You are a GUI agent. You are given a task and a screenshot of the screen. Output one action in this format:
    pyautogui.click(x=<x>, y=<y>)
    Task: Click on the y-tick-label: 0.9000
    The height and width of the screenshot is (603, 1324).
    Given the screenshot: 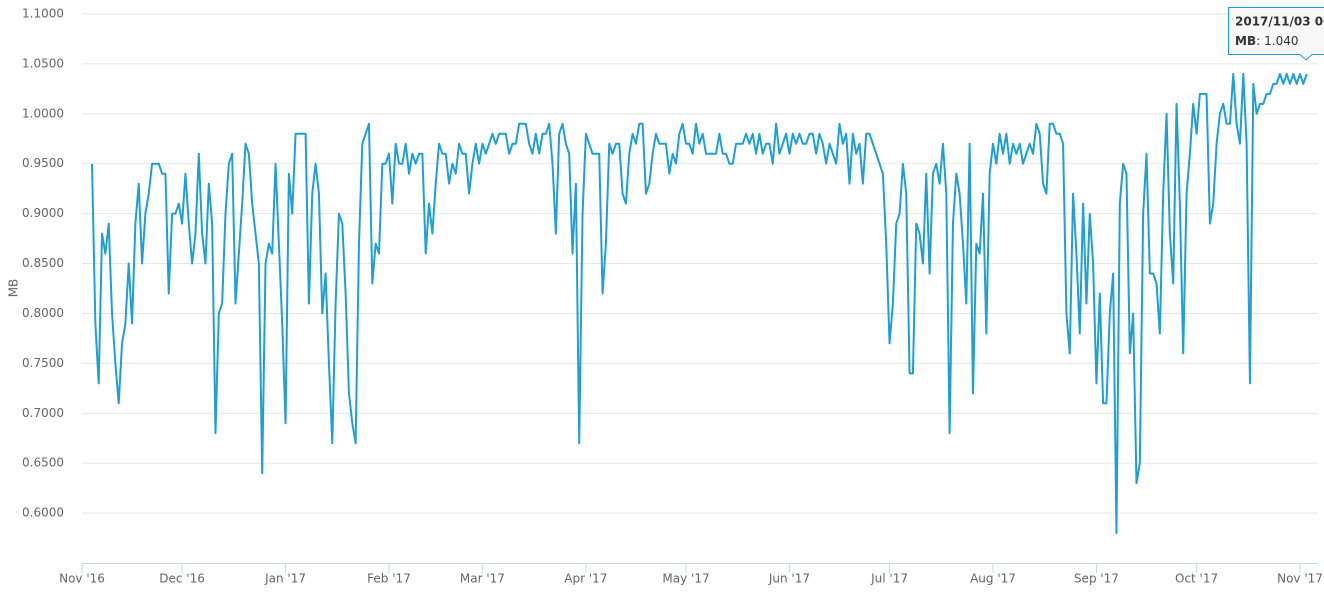 What is the action you would take?
    pyautogui.click(x=43, y=213)
    